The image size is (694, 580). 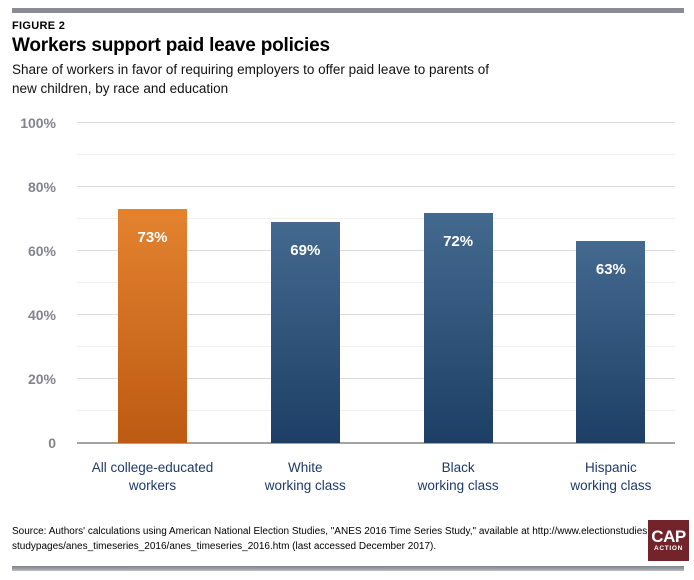 What do you see at coordinates (52, 443) in the screenshot?
I see `y-tick-label-0: 0` at bounding box center [52, 443].